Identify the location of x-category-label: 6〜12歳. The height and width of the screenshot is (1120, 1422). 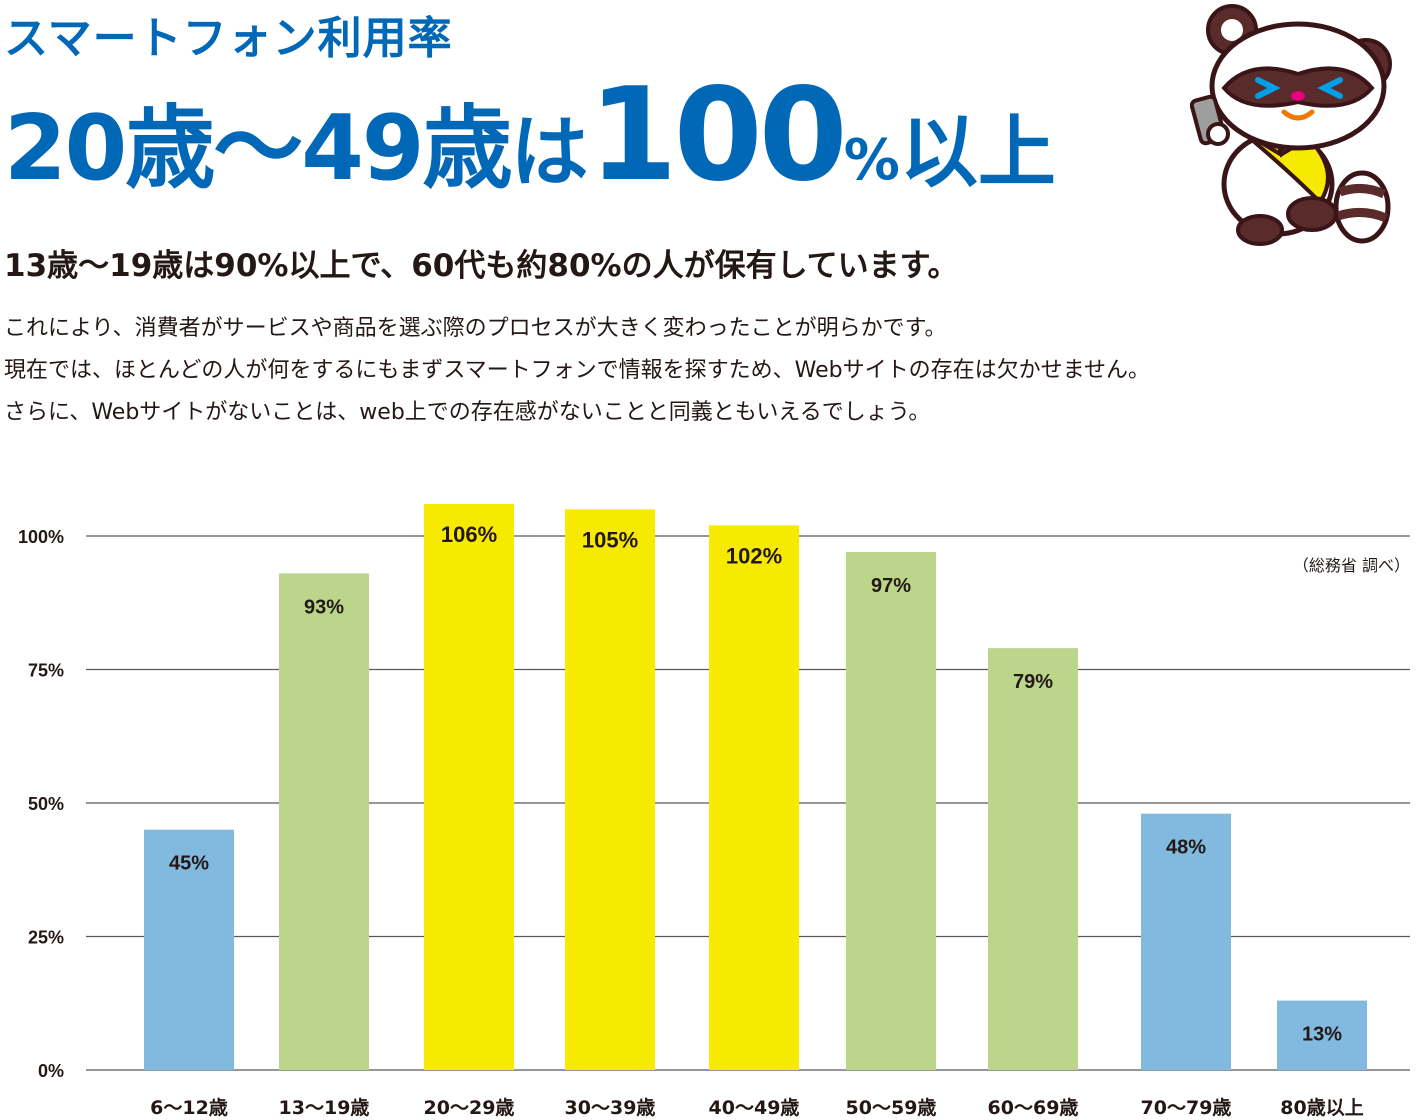
(189, 1108).